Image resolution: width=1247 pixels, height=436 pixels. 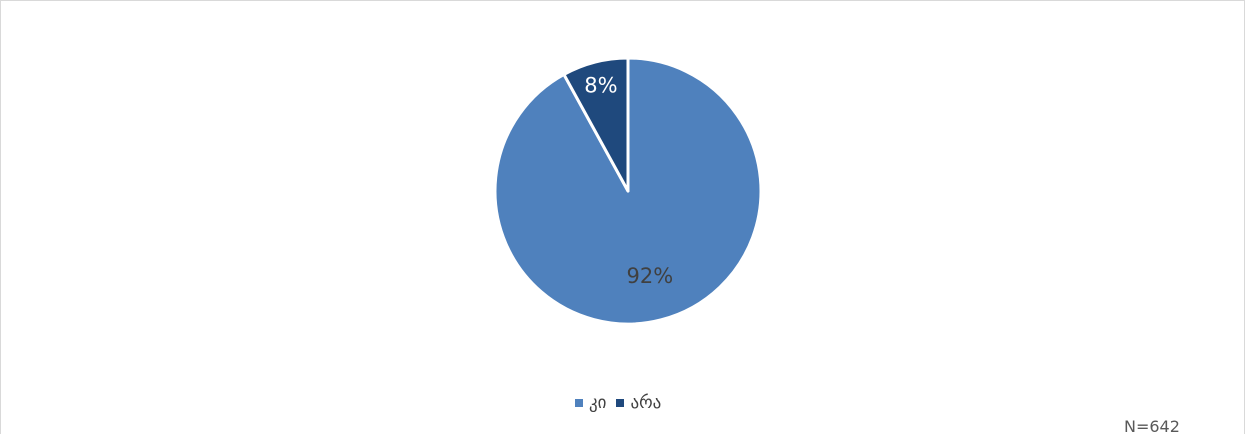 What do you see at coordinates (649, 276) in the screenshot?
I see `data-label-yes: 92%` at bounding box center [649, 276].